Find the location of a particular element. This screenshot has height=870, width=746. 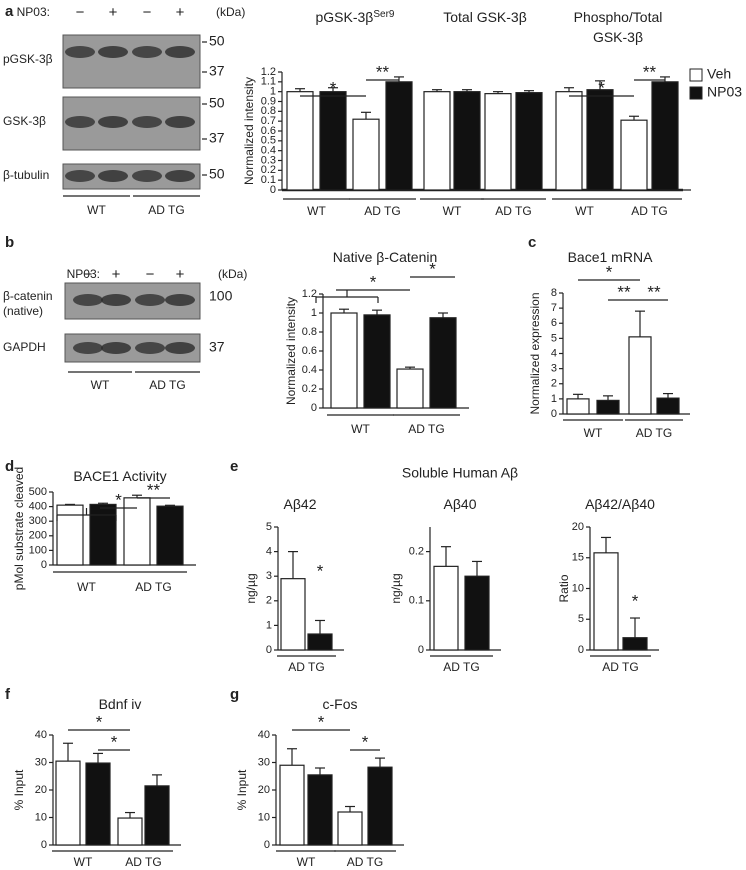

panel-letter: d is located at coordinates (9, 466).